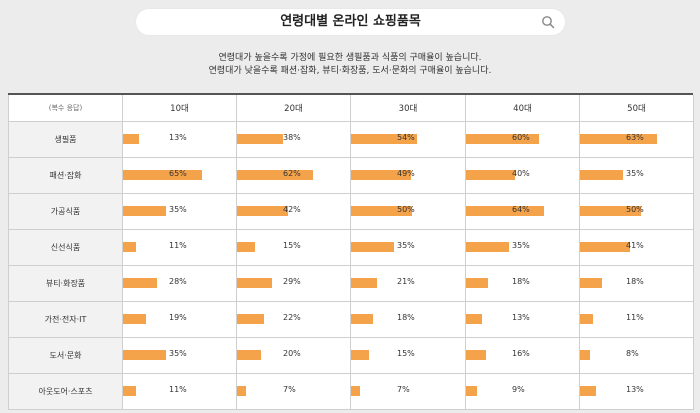 This screenshot has width=700, height=413. I want to click on value-percent: 42%, so click(292, 209).